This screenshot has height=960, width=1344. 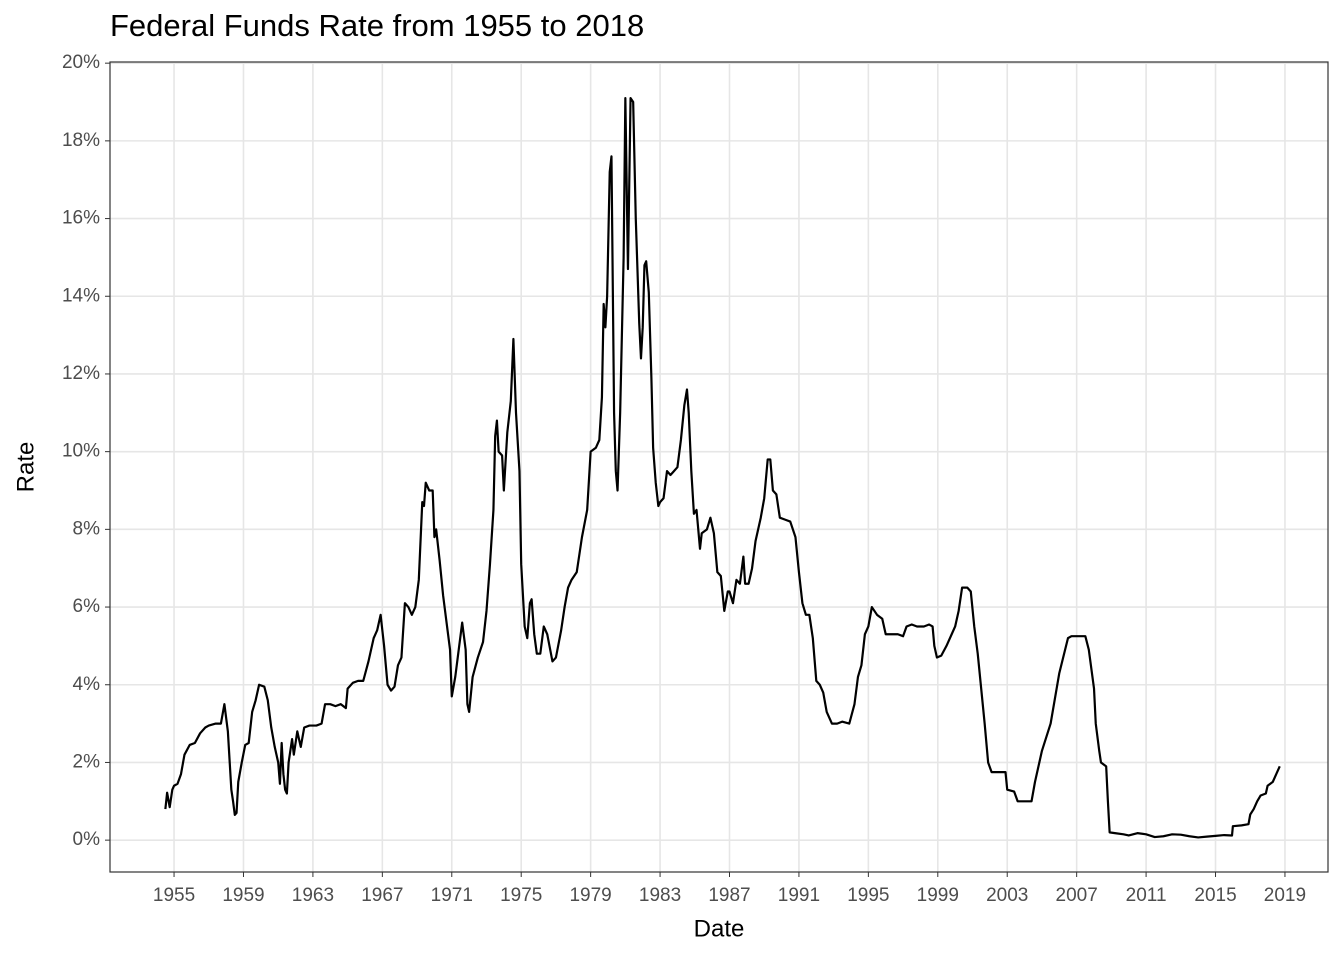 I want to click on x-tick-label: 1955, so click(x=174, y=895).